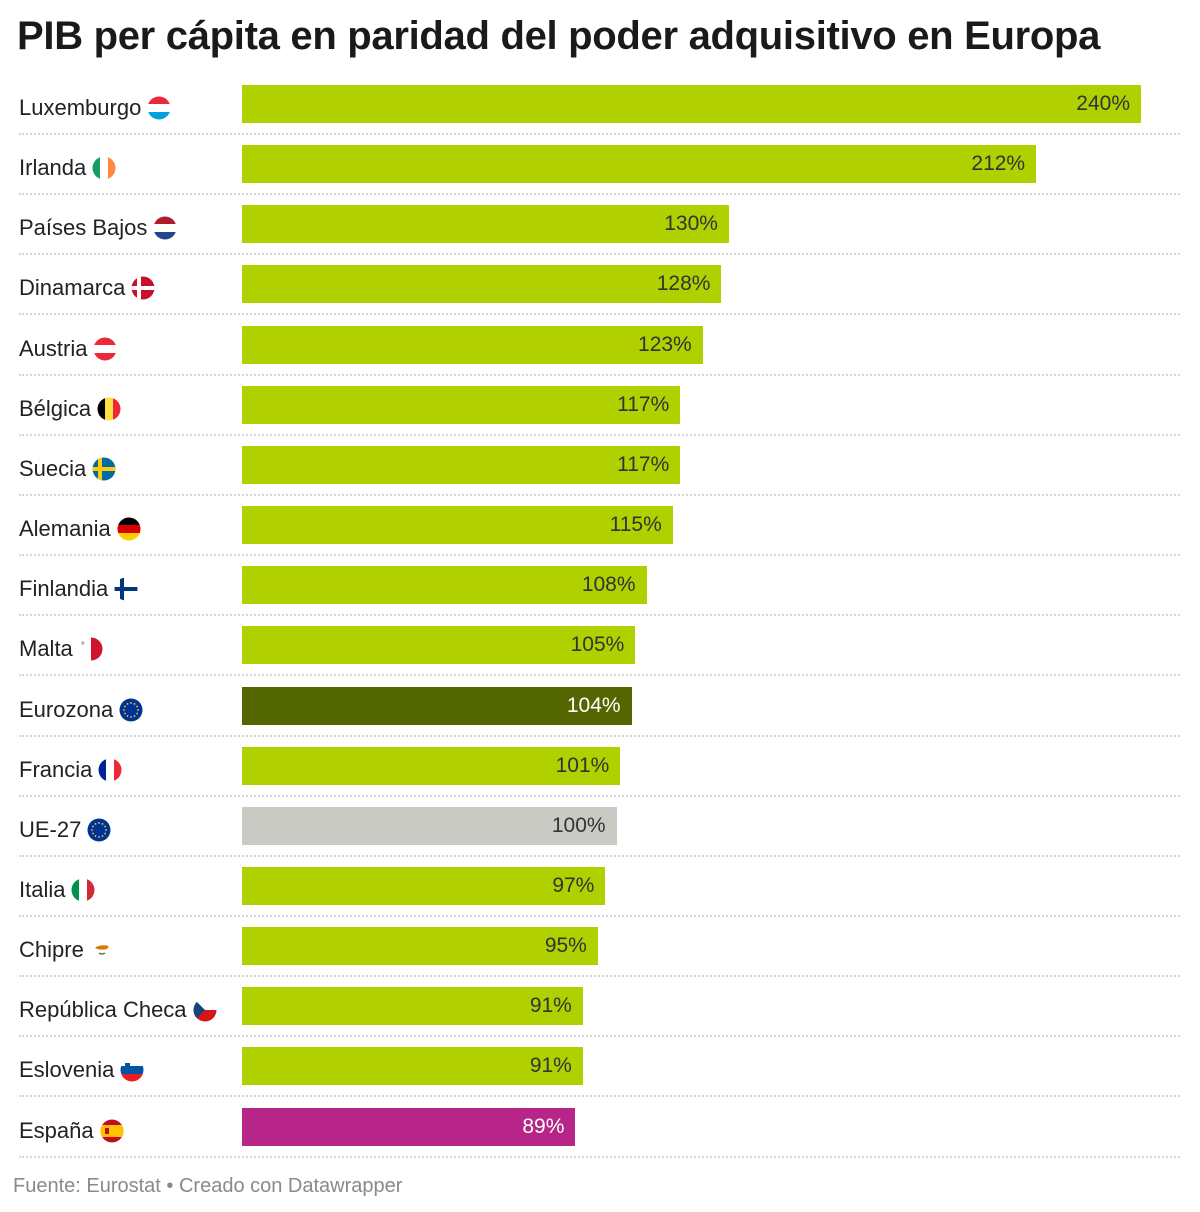  Describe the element at coordinates (683, 284) in the screenshot. I see `value-label: 128%` at that location.